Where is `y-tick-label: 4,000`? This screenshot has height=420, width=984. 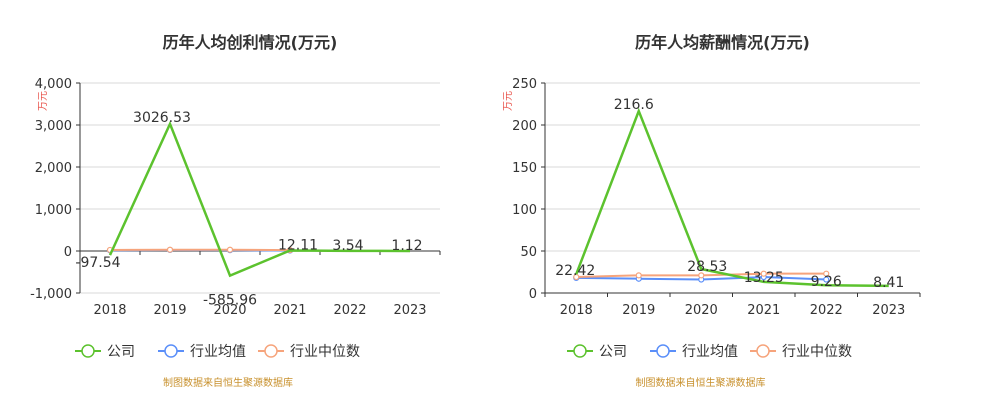
y-tick-label: 4,000 is located at coordinates (53, 84).